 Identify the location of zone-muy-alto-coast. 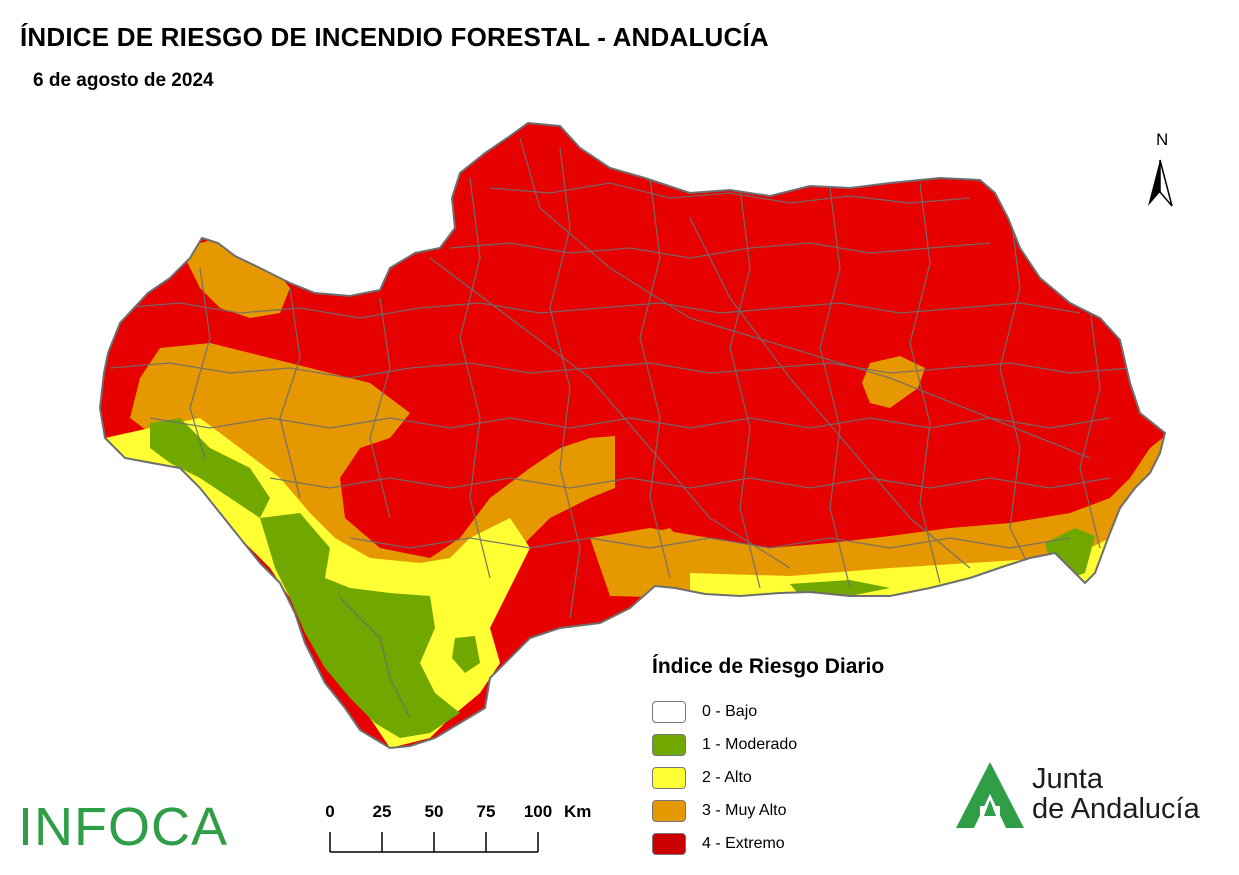
(877, 518).